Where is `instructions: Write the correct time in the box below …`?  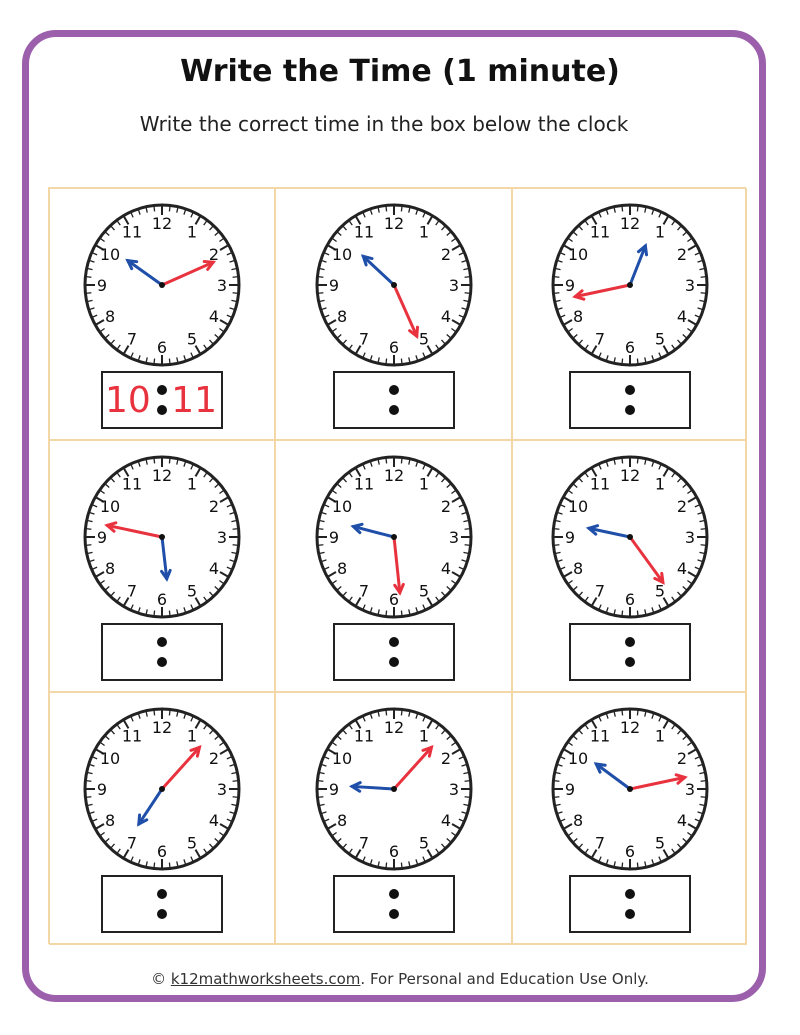 instructions: Write the correct time in the box below … is located at coordinates (384, 124).